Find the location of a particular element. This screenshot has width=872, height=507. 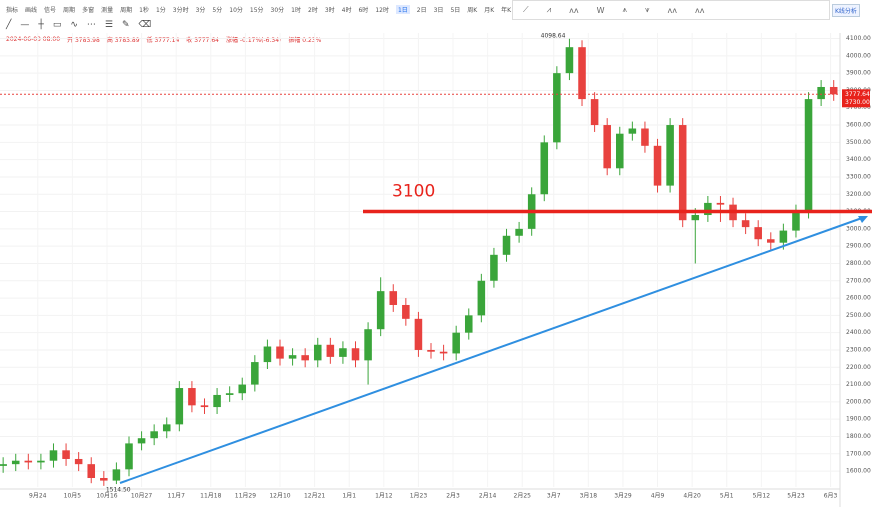

interval-button: 3日 is located at coordinates (438, 10).